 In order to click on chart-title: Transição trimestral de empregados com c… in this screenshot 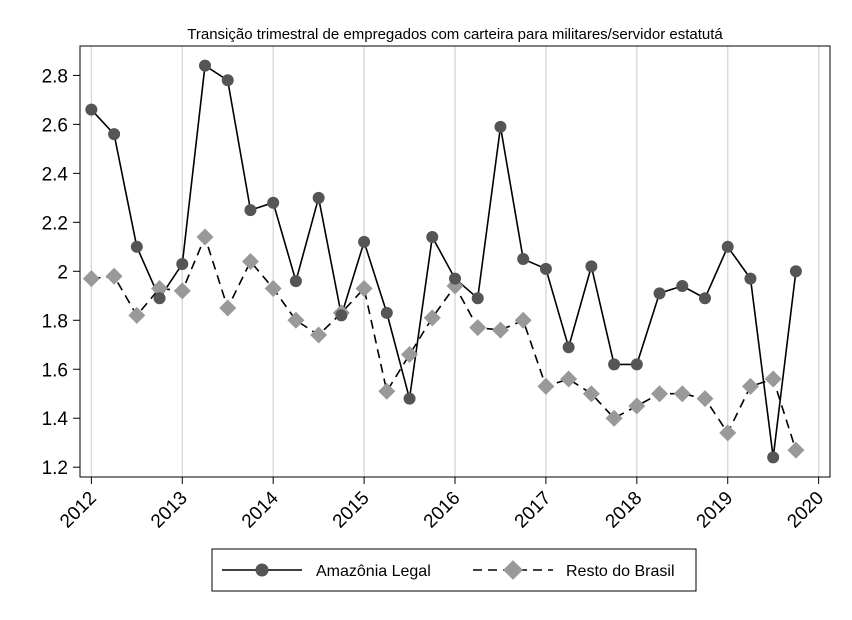, I will do `click(455, 34)`.